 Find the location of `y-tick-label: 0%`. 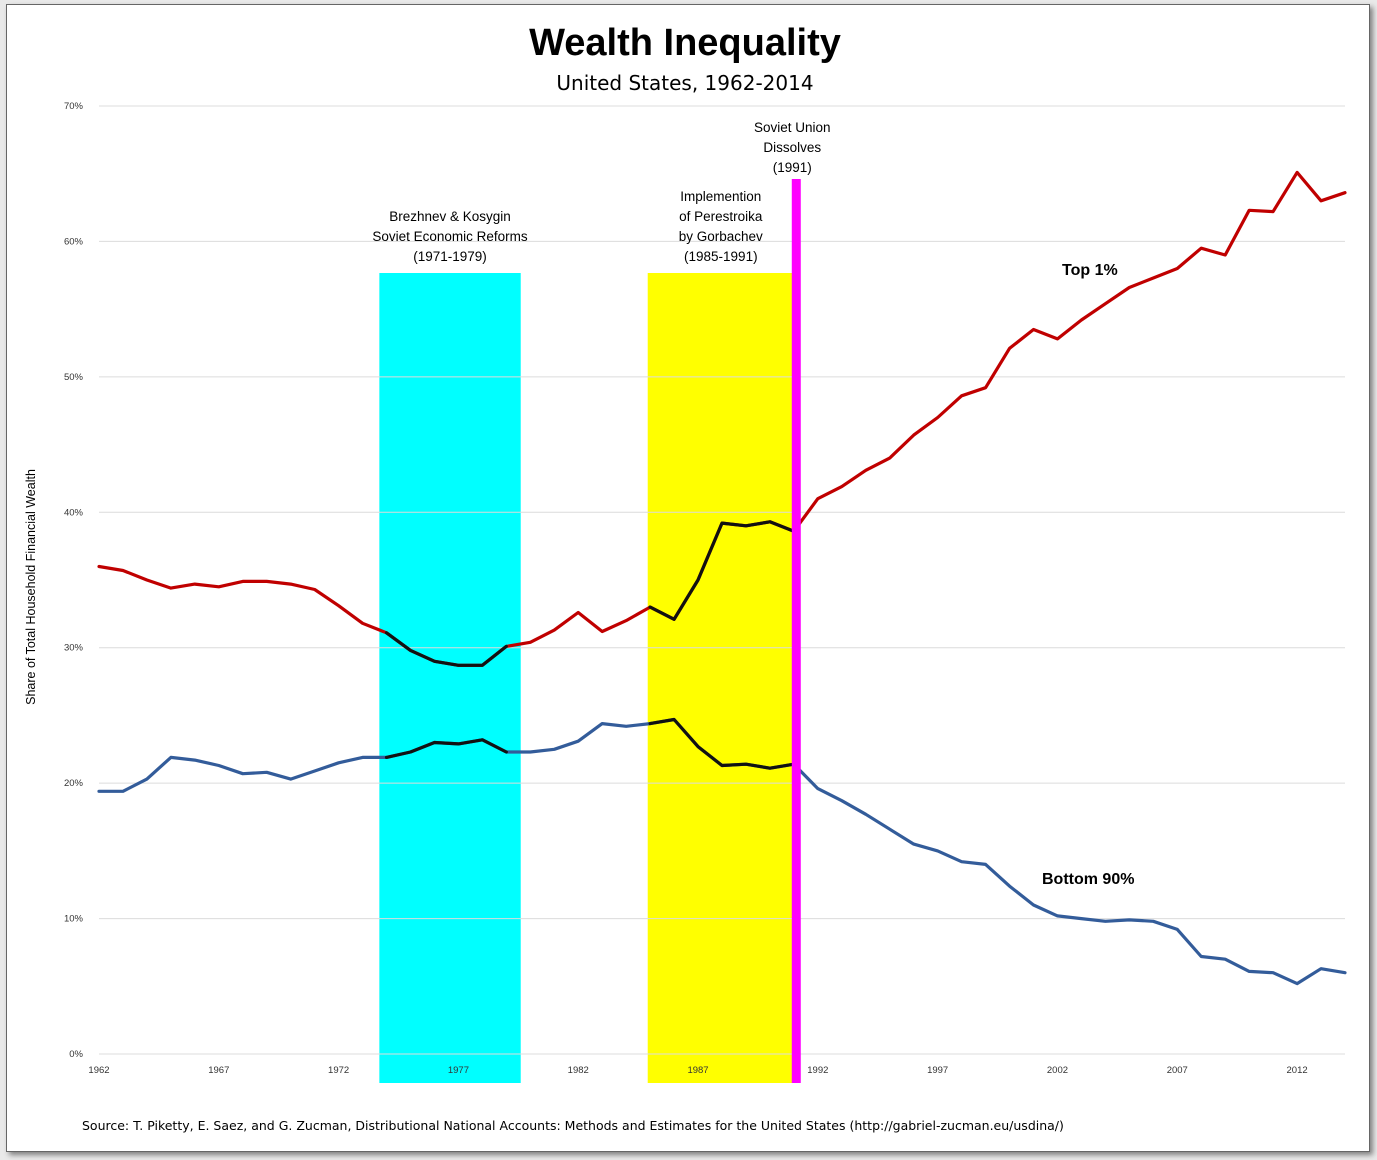

y-tick-label: 0% is located at coordinates (76, 1054).